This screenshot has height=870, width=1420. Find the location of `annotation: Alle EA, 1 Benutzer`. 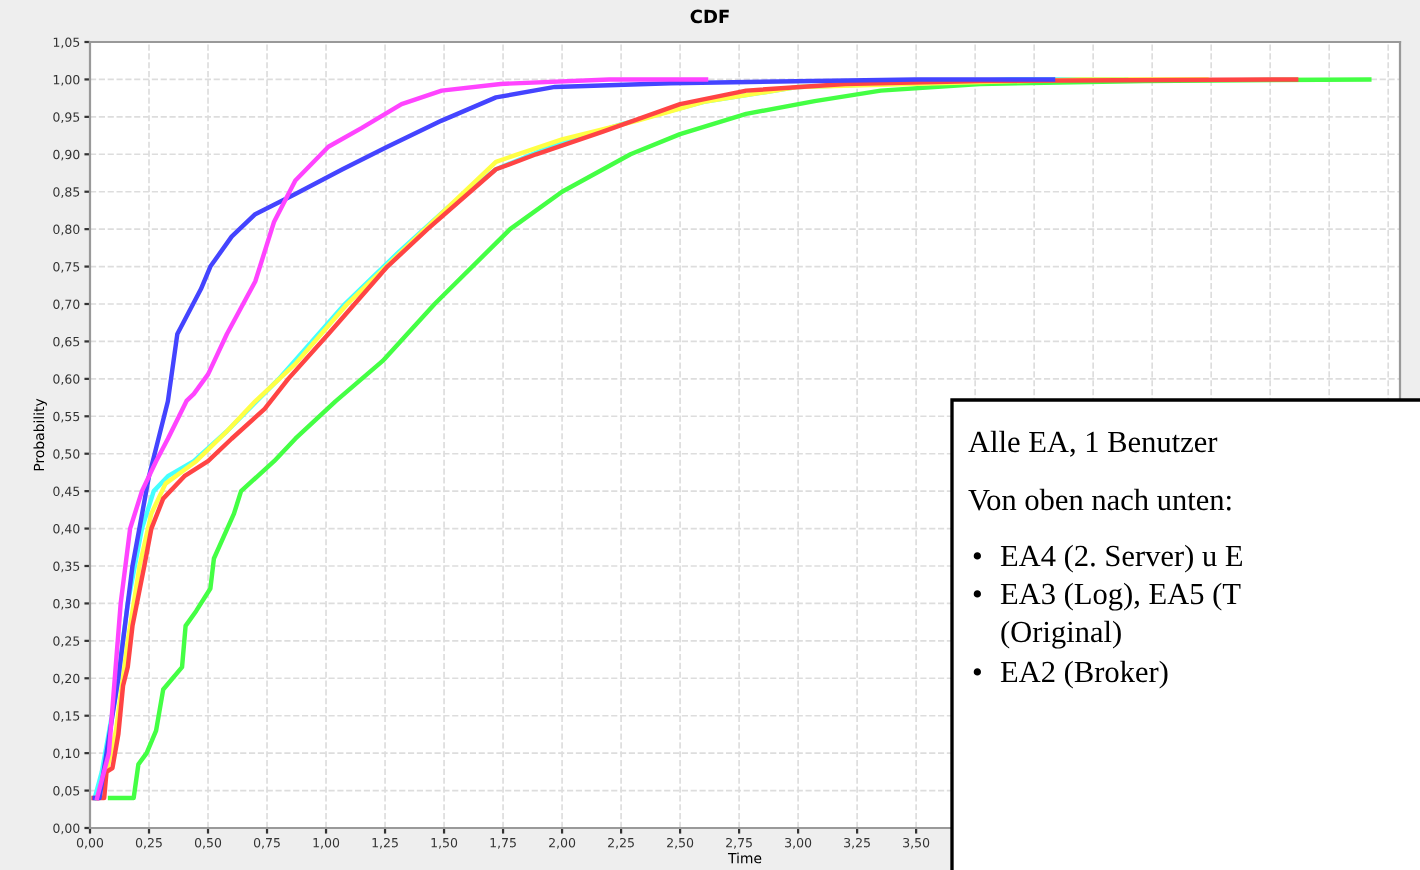

annotation: Alle EA, 1 Benutzer is located at coordinates (1093, 443).